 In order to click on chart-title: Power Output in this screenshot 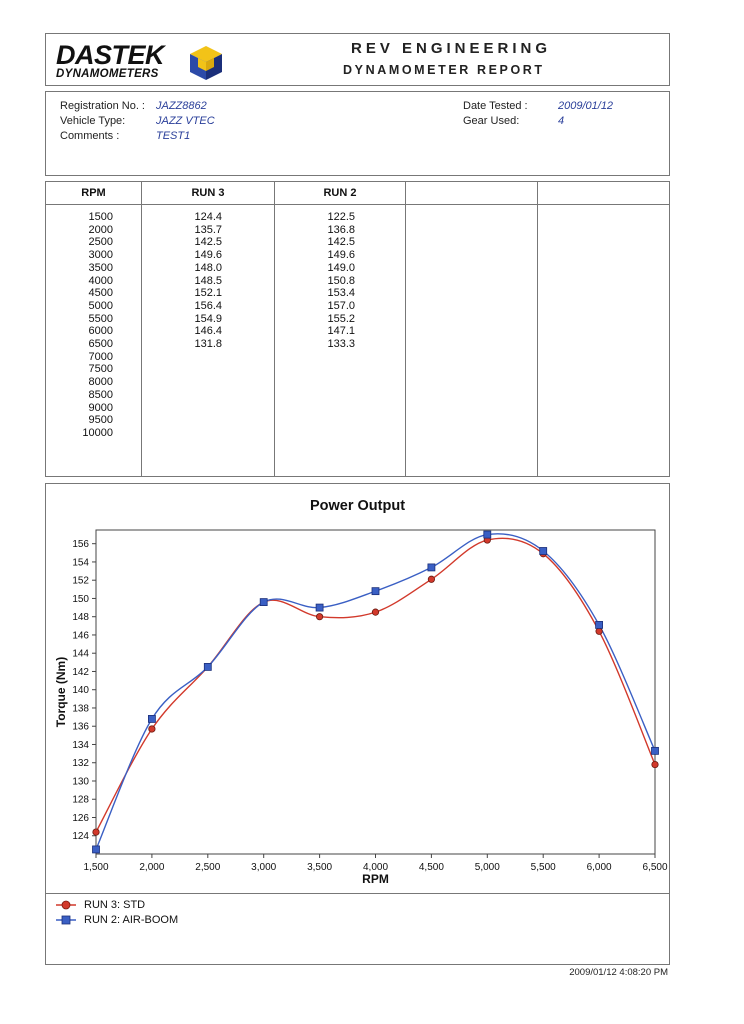, I will do `click(357, 506)`.